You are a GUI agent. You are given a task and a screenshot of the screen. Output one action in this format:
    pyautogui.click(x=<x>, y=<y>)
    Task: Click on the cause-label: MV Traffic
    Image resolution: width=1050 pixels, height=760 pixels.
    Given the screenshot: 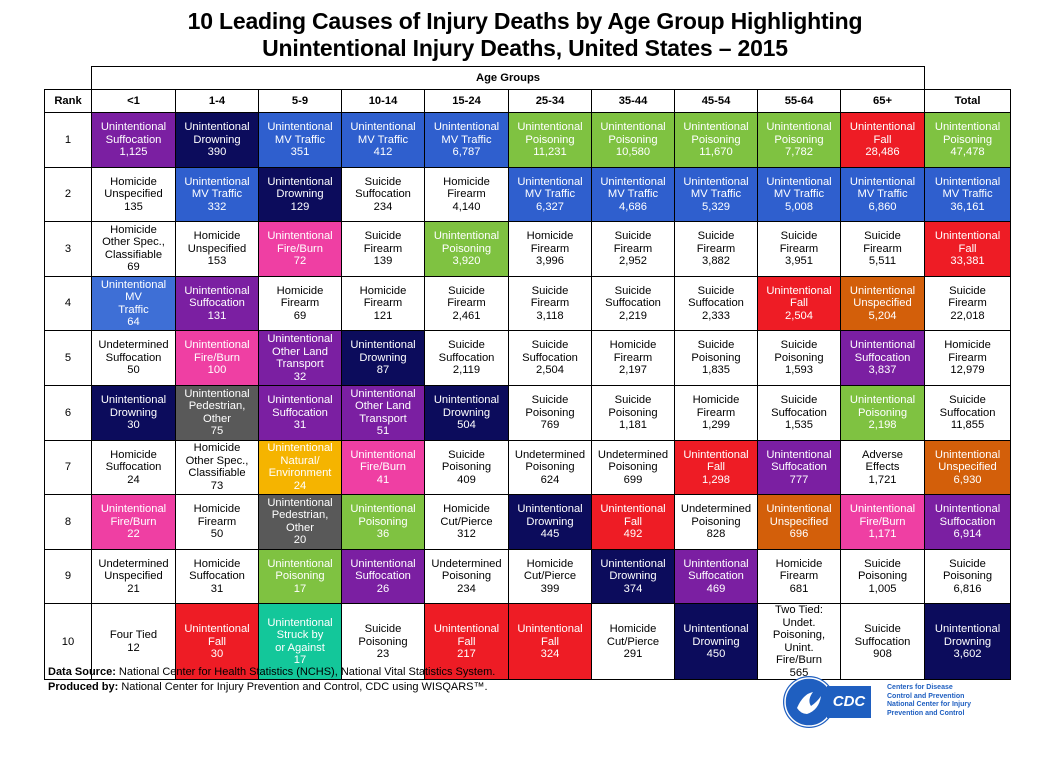 What is the action you would take?
    pyautogui.click(x=882, y=194)
    